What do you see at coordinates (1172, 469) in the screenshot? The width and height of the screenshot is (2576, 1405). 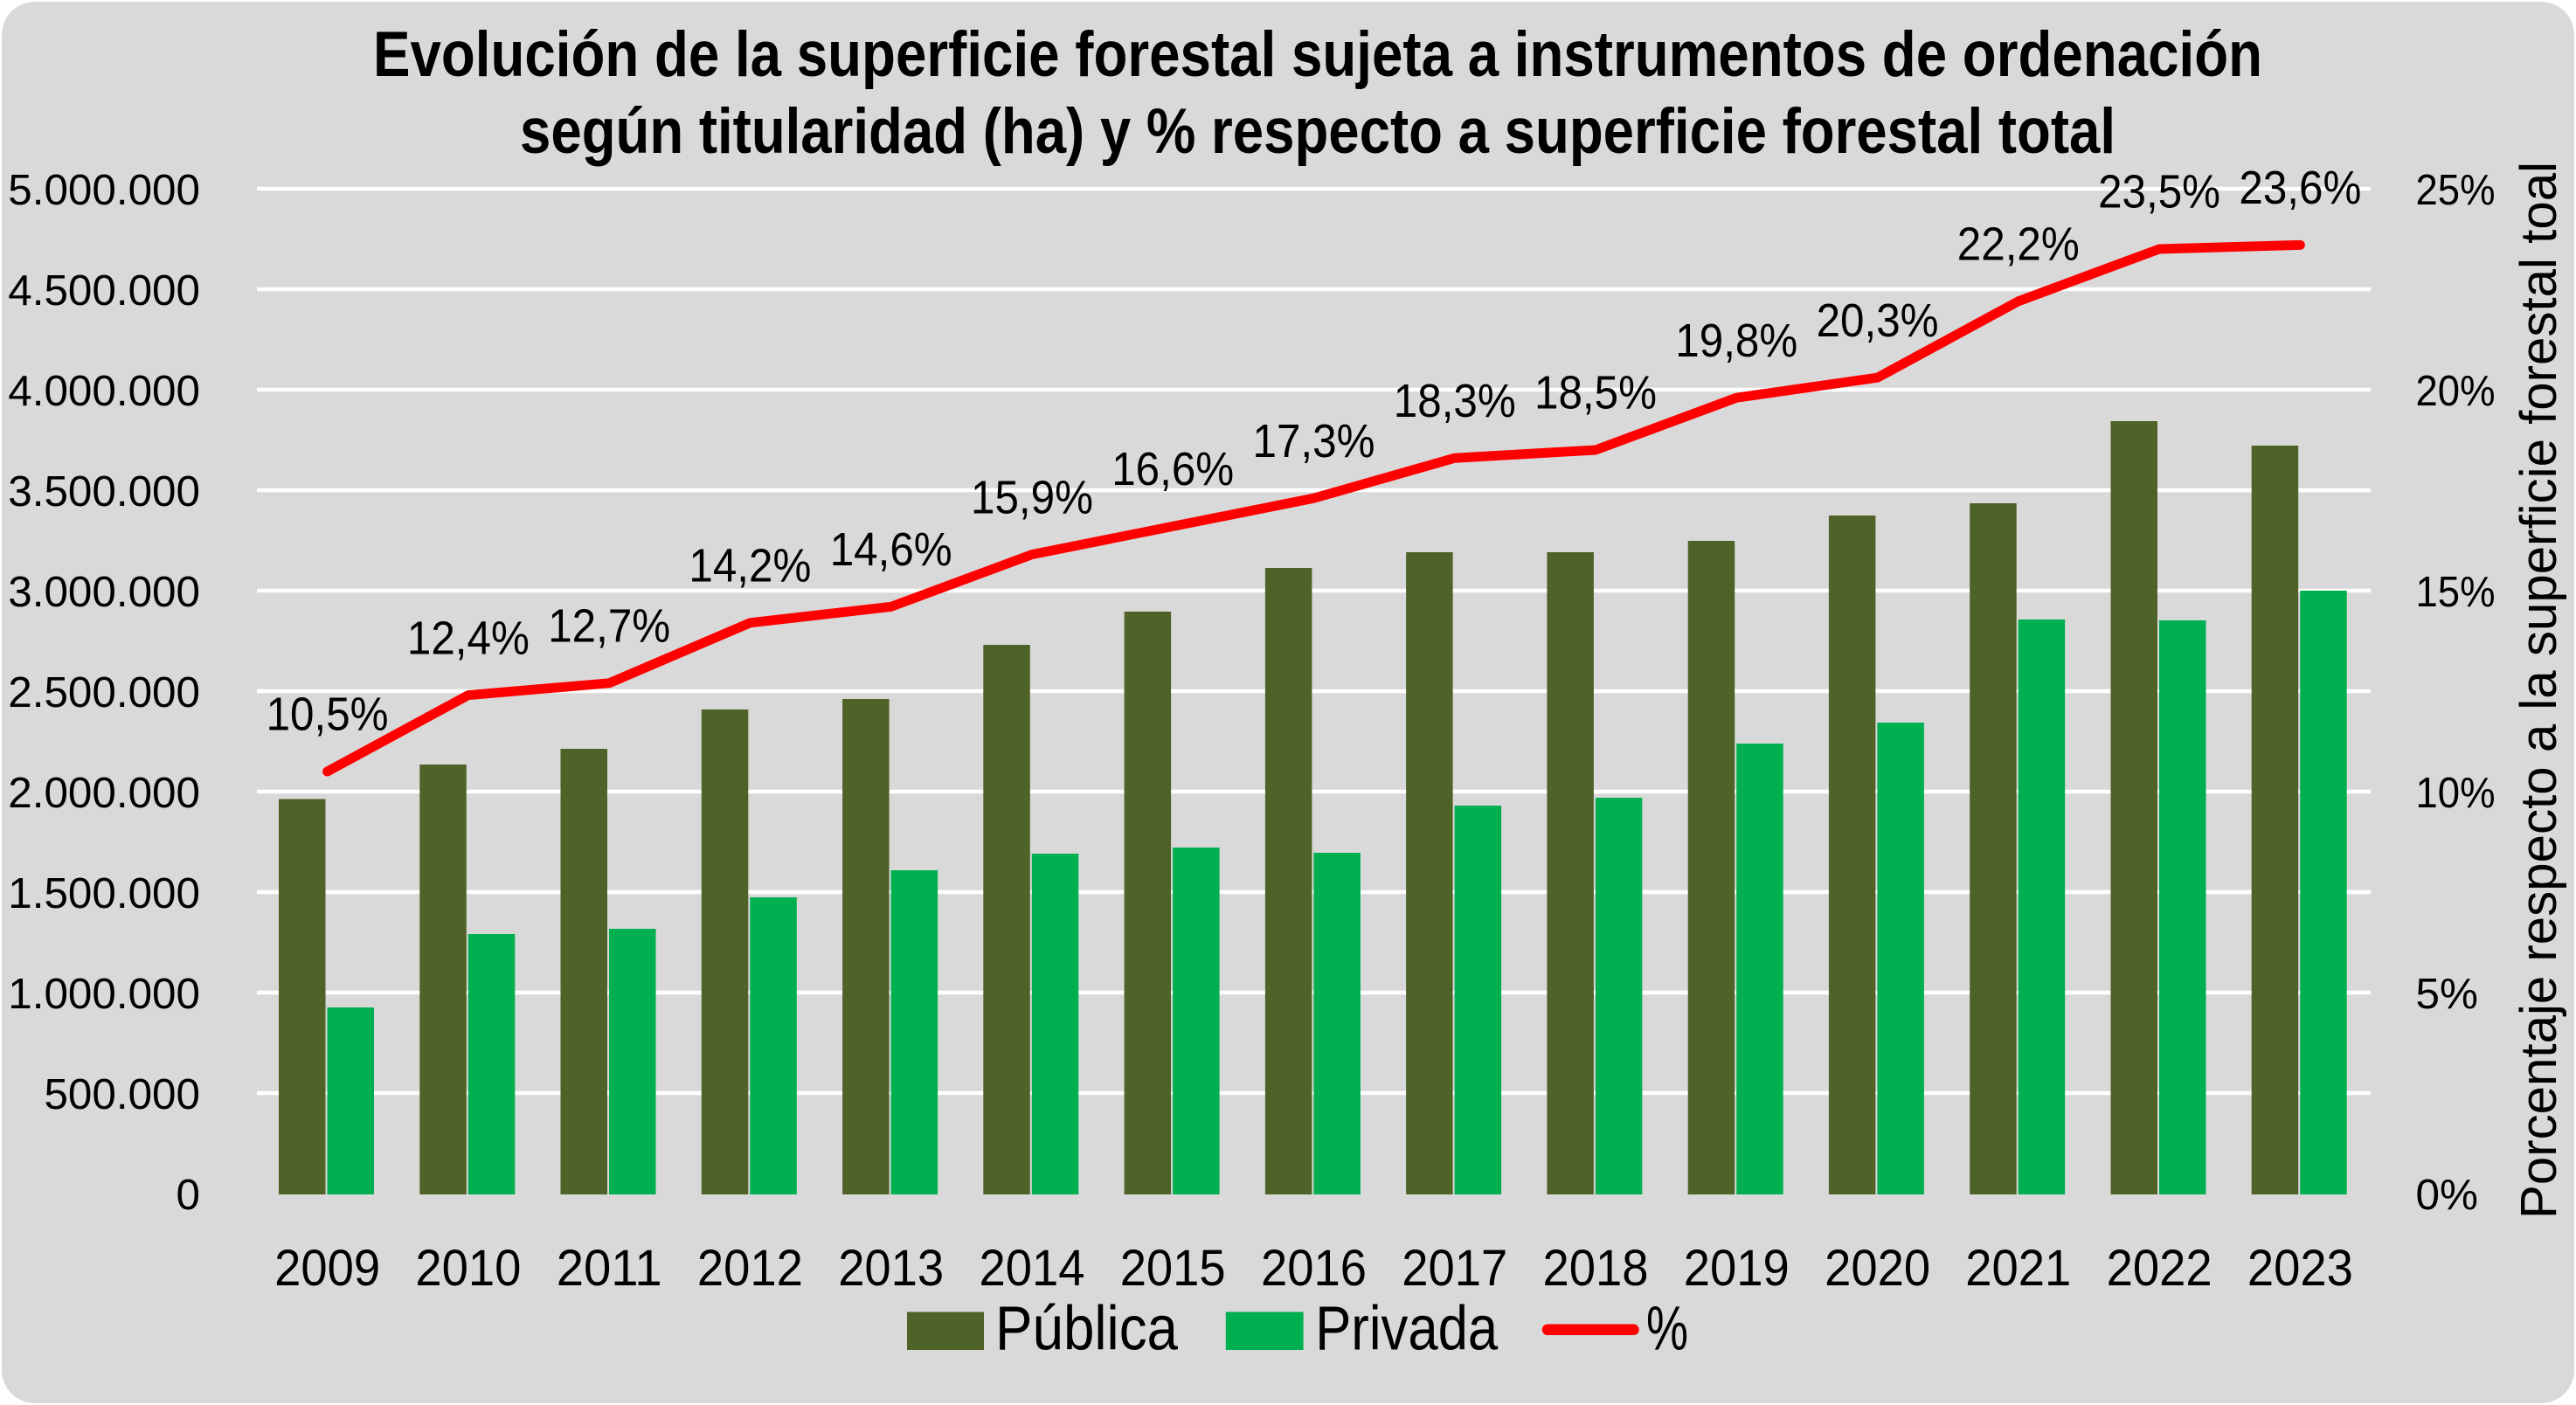 I see `svg-text: 16,6%` at bounding box center [1172, 469].